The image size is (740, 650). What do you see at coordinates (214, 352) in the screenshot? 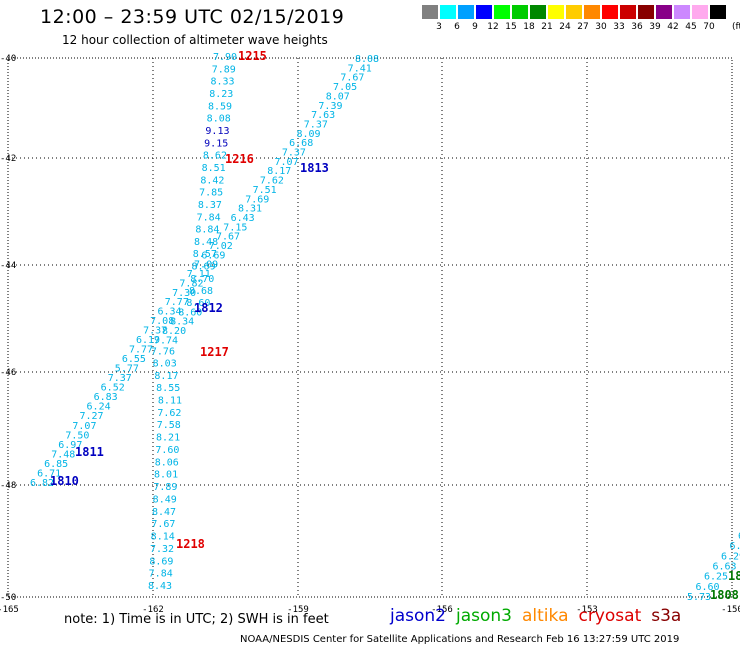
I see `pass-time-label: 1217` at bounding box center [214, 352].